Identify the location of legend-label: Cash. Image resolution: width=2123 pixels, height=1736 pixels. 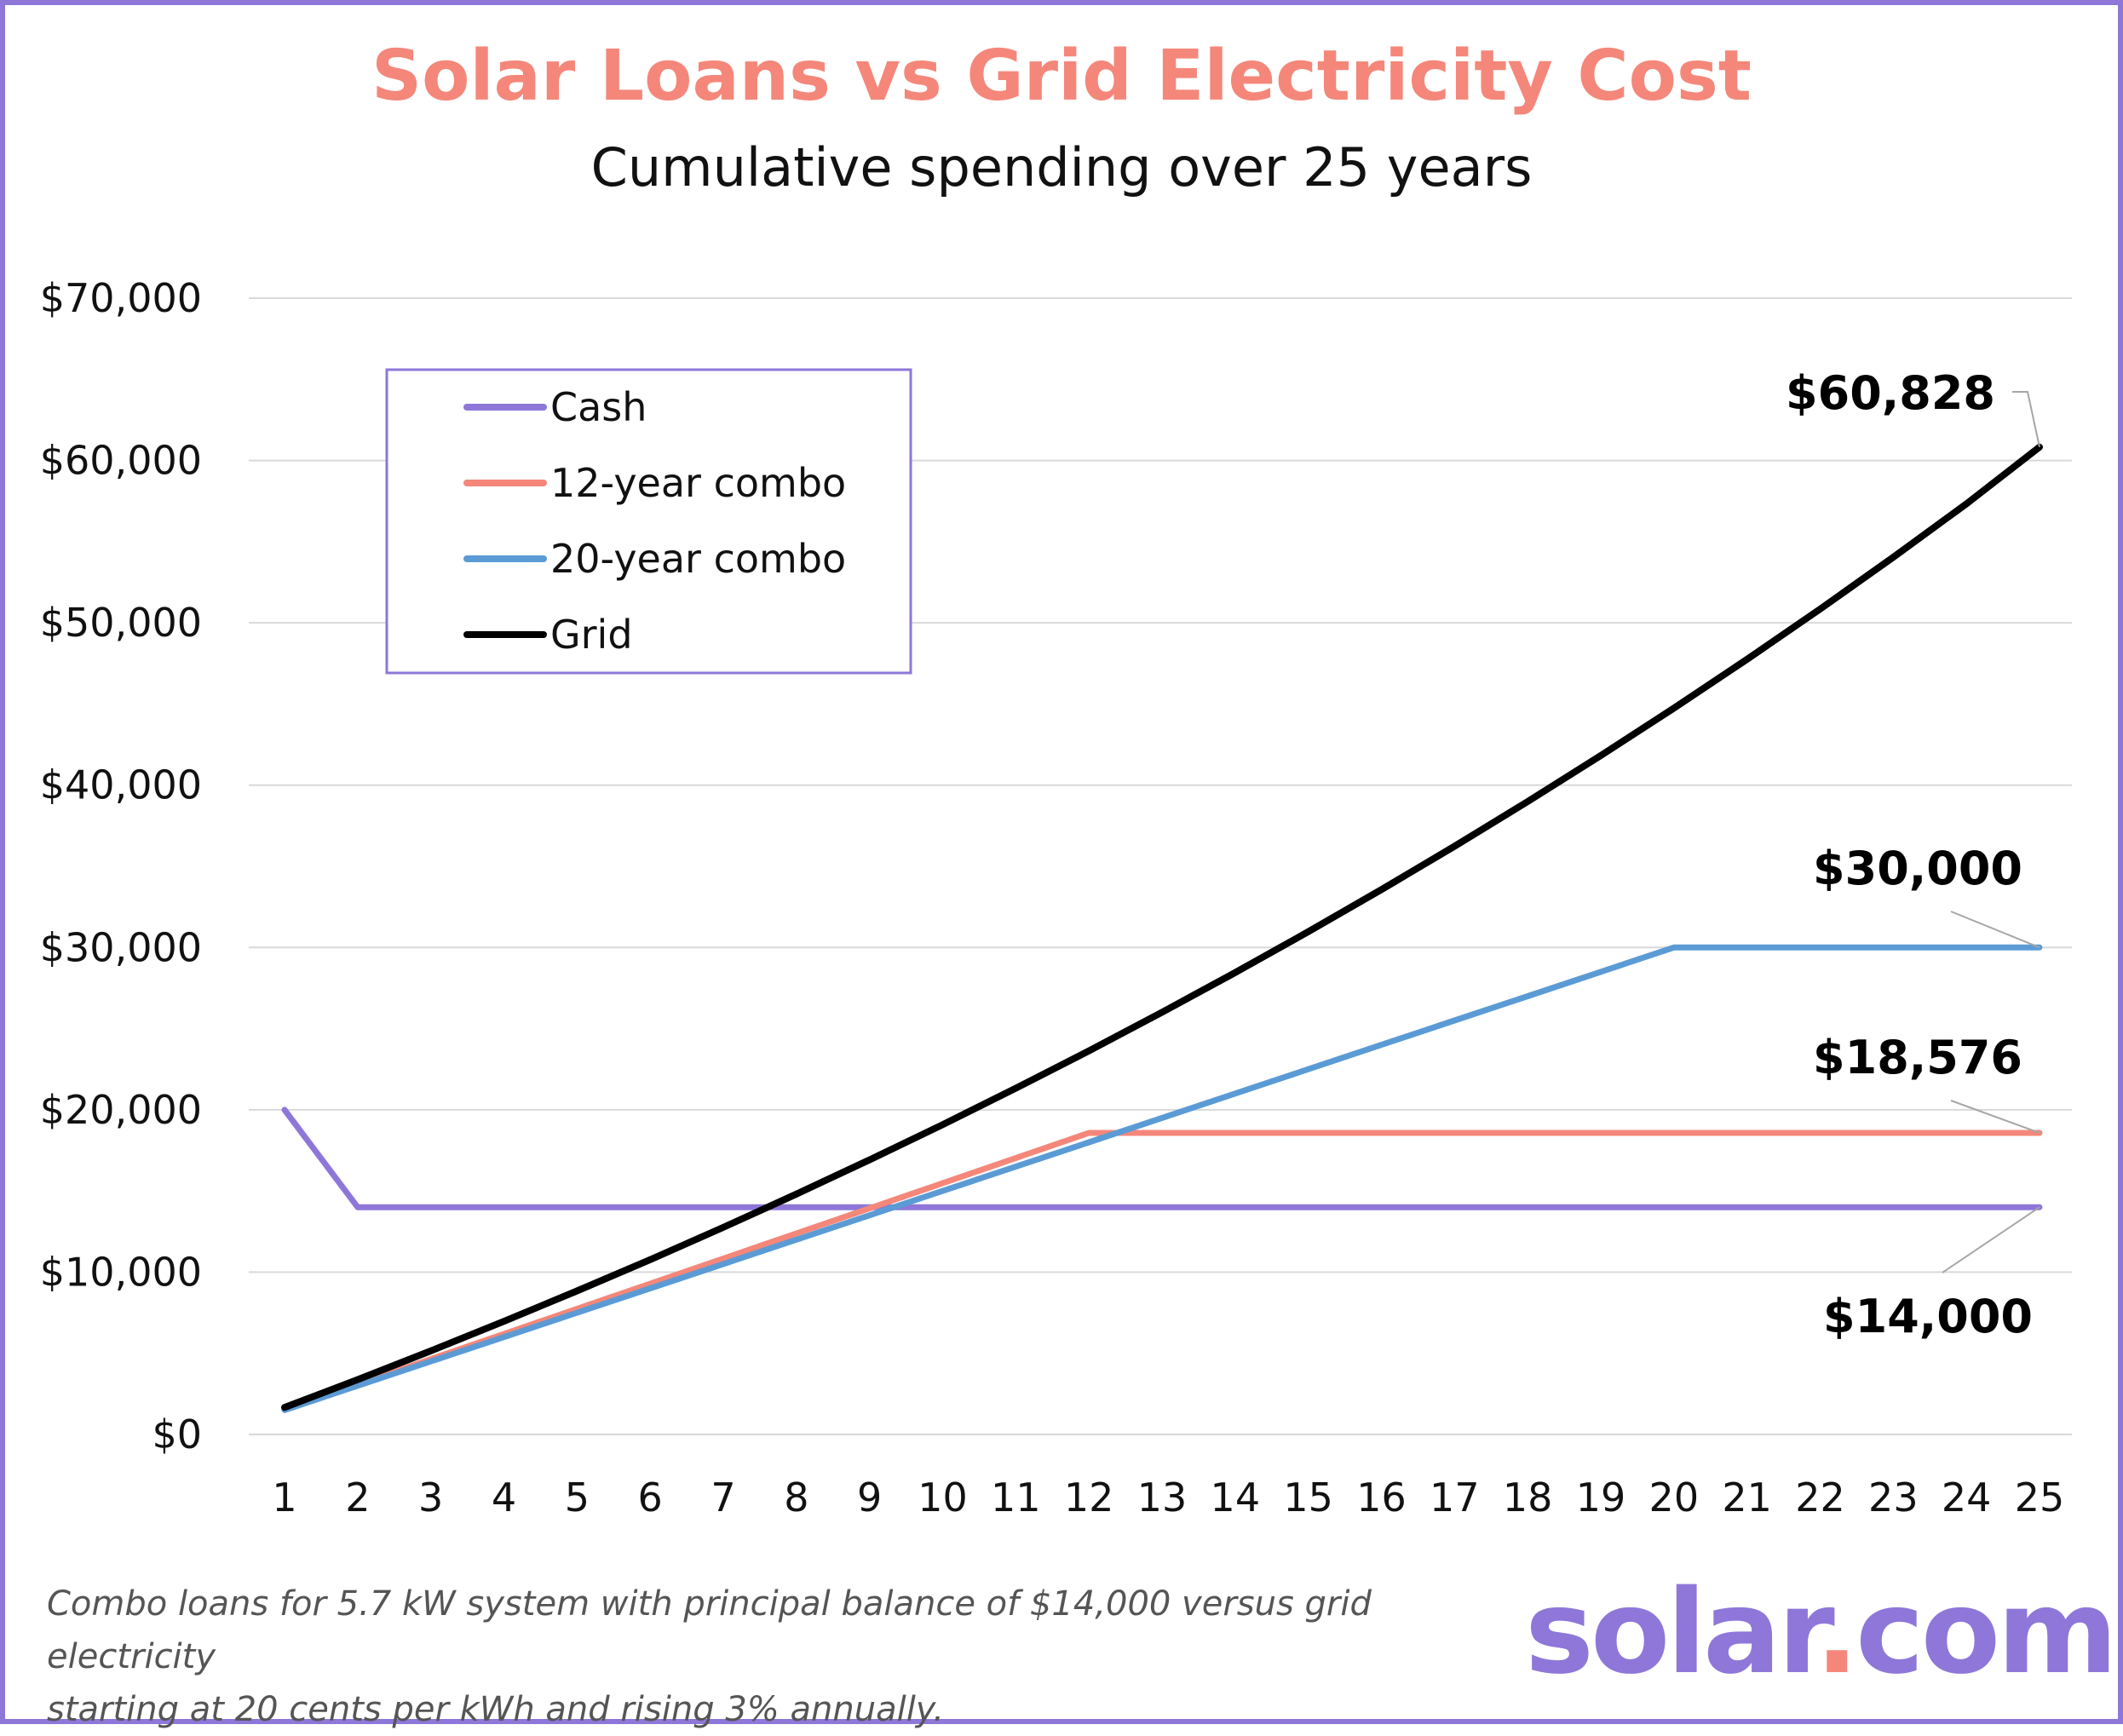
(598, 407).